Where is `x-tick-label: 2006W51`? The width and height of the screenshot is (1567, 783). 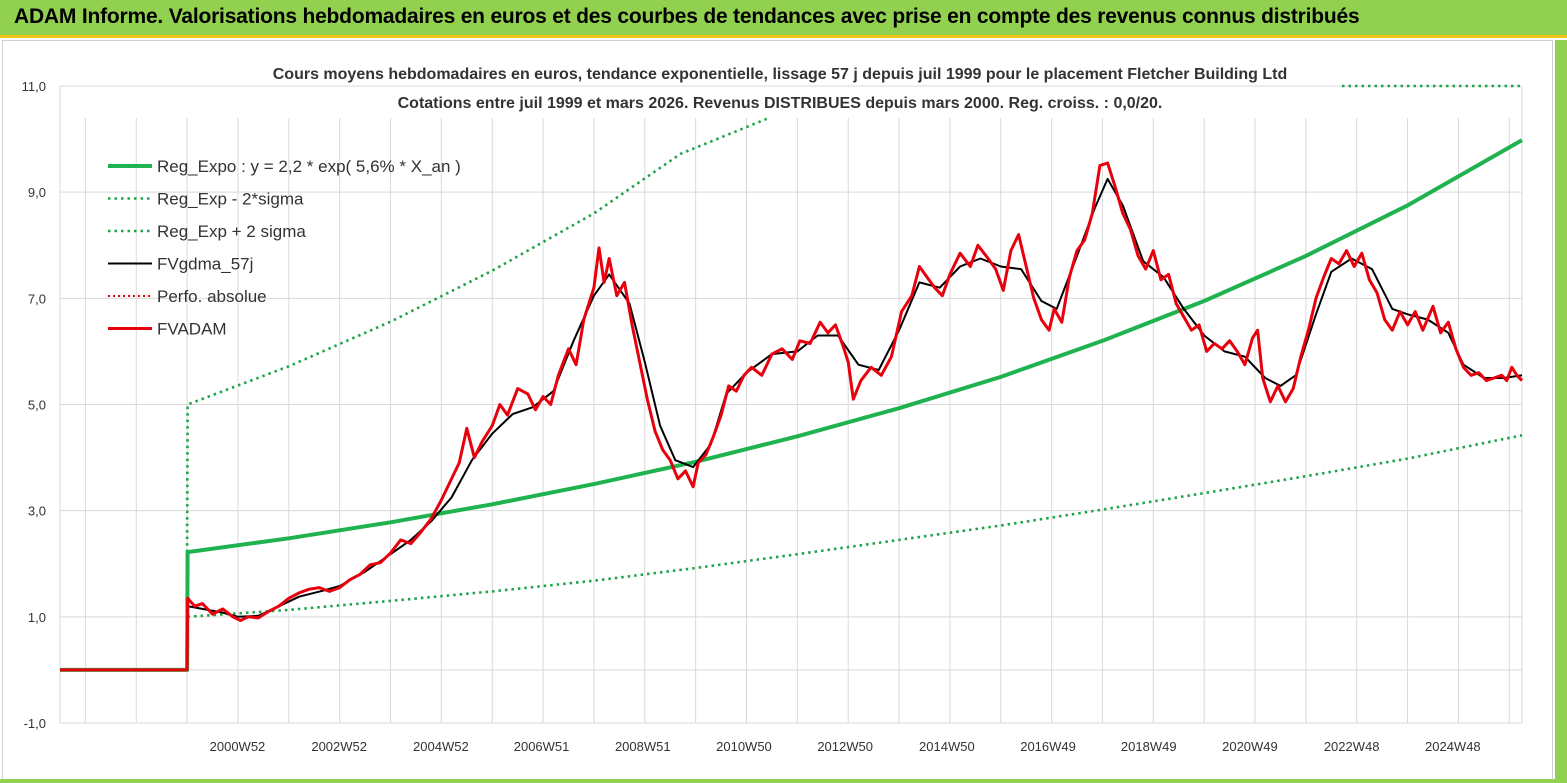 x-tick-label: 2006W51 is located at coordinates (542, 746).